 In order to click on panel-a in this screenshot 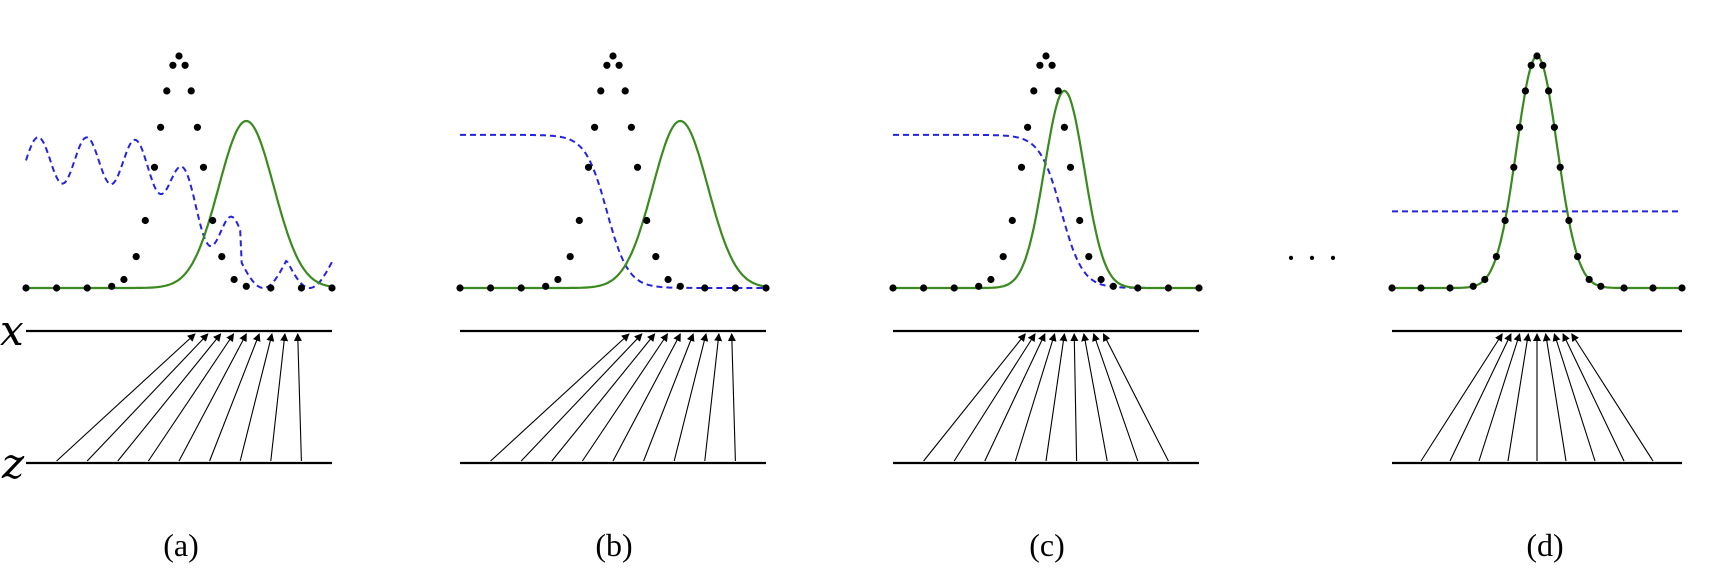, I will do `click(179, 258)`.